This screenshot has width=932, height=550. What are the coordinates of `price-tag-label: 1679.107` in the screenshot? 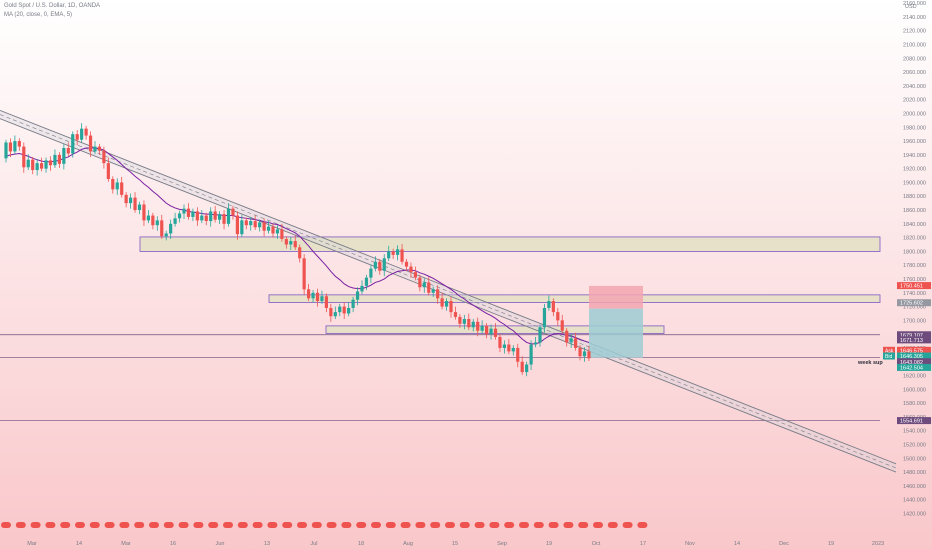 It's located at (911, 336).